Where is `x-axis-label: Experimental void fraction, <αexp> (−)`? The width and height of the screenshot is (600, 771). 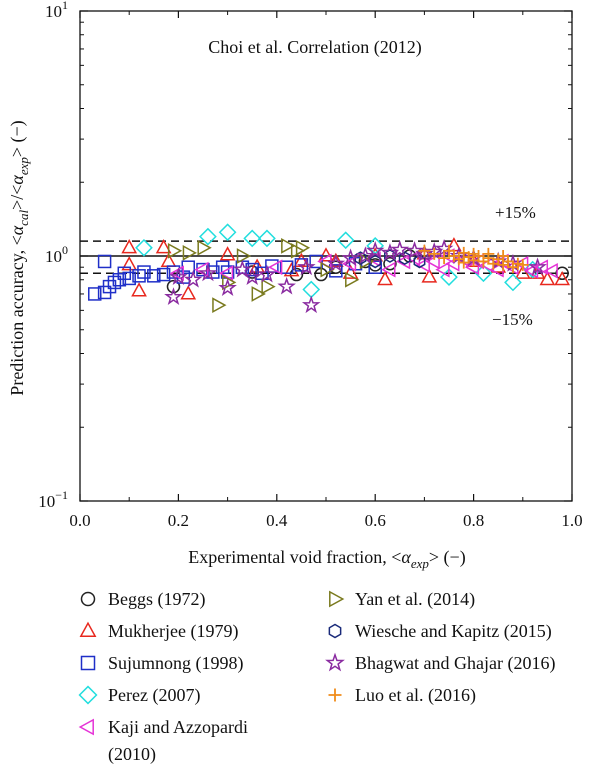
x-axis-label: Experimental void fraction, <αexp> (−) is located at coordinates (326, 559).